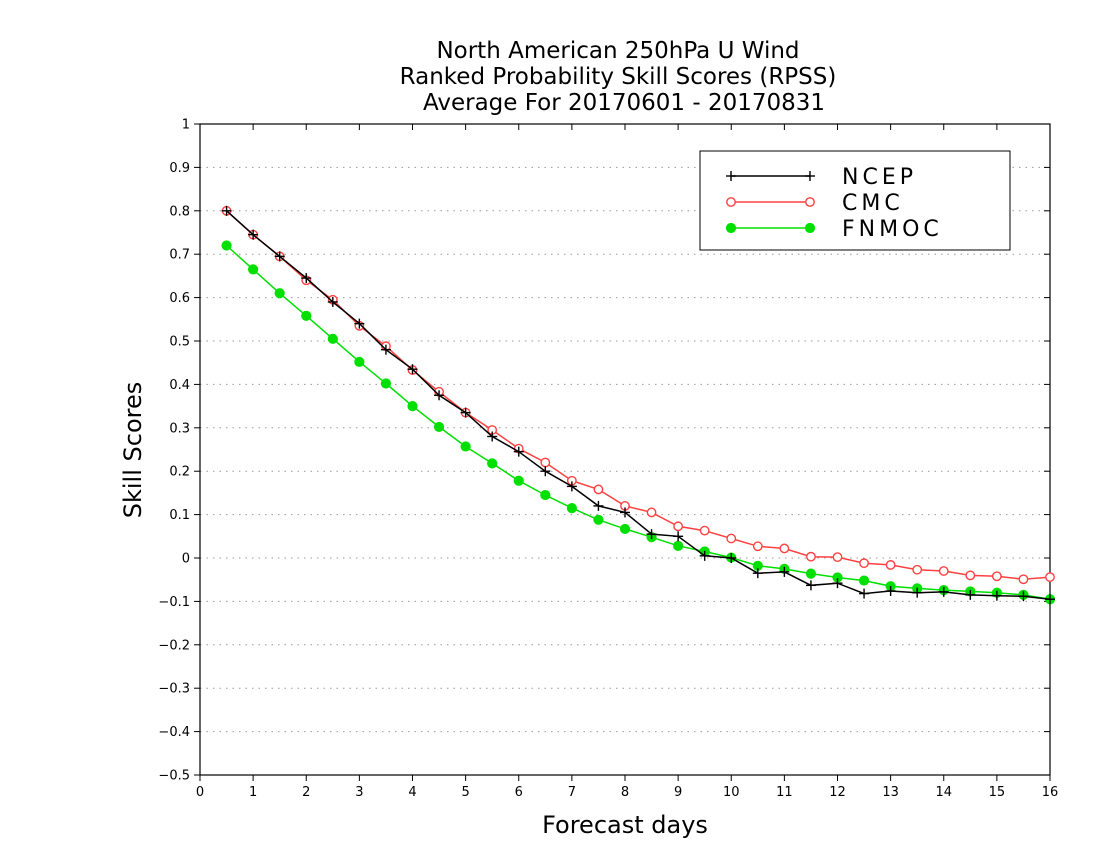 The image size is (1100, 850). I want to click on y-tick-label: 1, so click(186, 125).